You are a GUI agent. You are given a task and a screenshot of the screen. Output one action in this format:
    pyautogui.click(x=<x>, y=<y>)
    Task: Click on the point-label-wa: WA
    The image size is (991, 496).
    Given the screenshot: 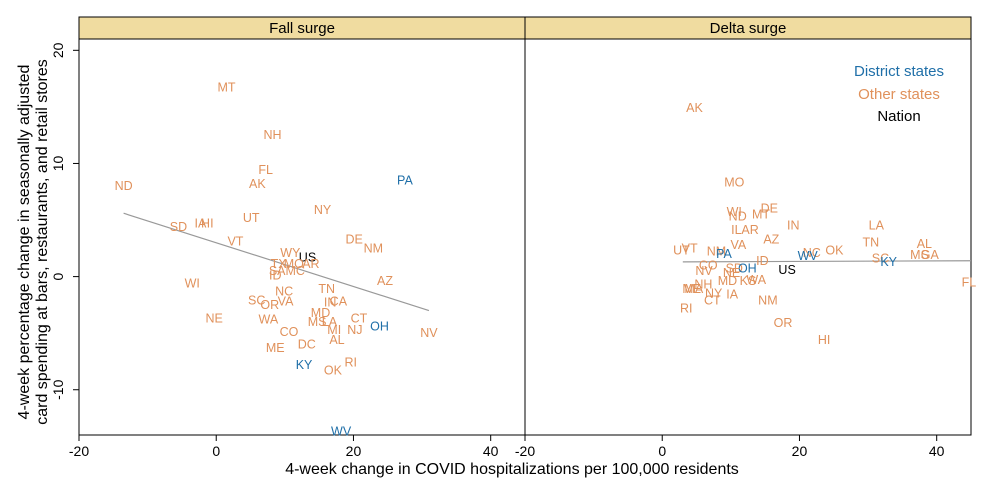 What is the action you would take?
    pyautogui.click(x=756, y=280)
    